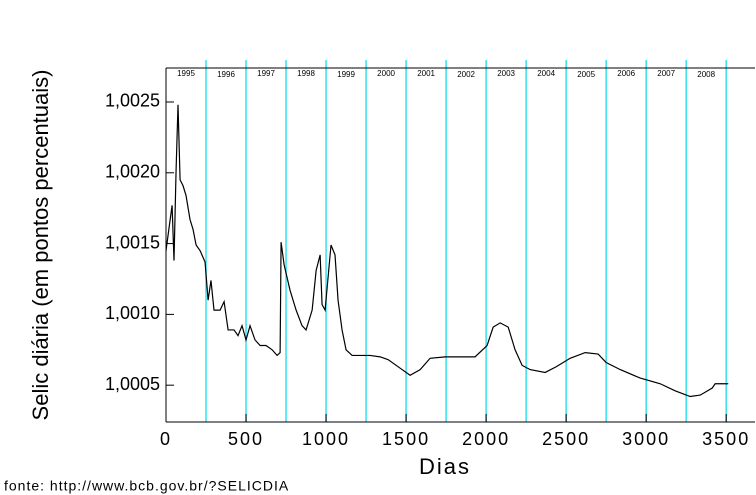 This screenshot has height=495, width=756. What do you see at coordinates (486, 439) in the screenshot?
I see `x-tick-label: 2000` at bounding box center [486, 439].